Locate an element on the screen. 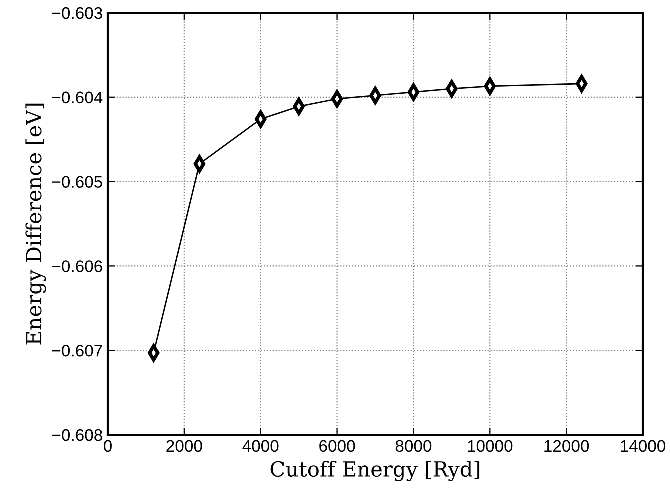  y-axis-title: Energy Difference [eV] is located at coordinates (36, 224).